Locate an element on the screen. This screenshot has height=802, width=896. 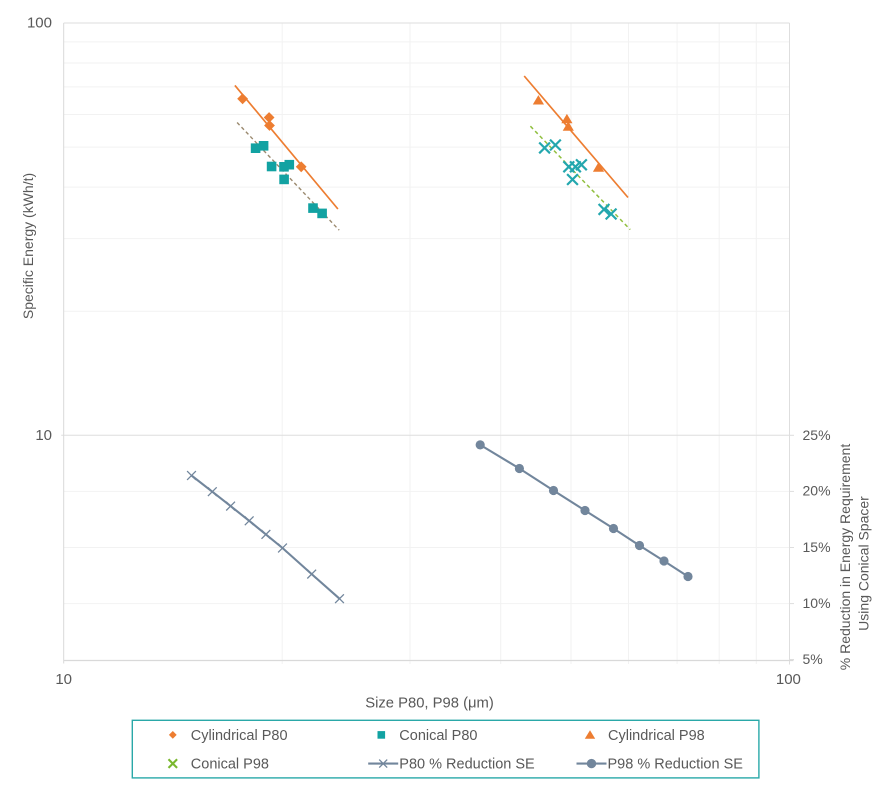
svg-text: 10% is located at coordinates (817, 603).